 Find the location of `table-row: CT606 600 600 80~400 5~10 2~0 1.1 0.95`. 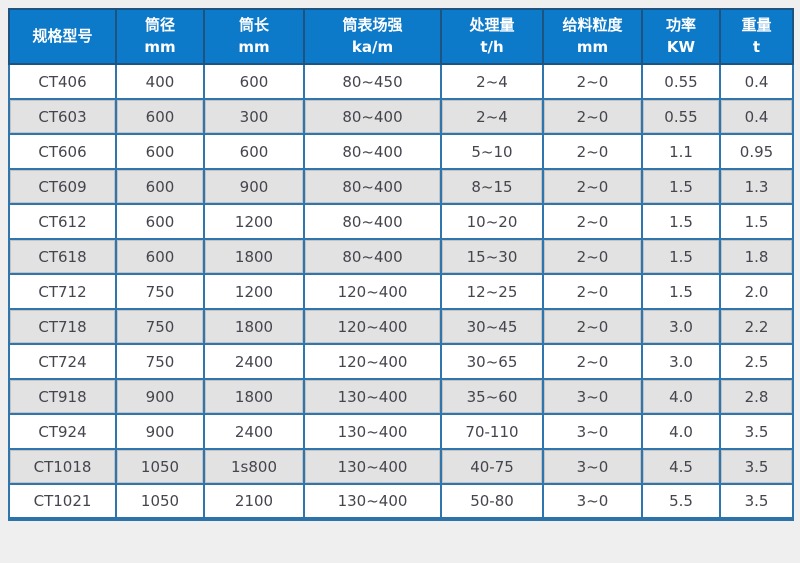

table-row: CT606 600 600 80~400 5~10 2~0 1.1 0.95 is located at coordinates (401, 151).